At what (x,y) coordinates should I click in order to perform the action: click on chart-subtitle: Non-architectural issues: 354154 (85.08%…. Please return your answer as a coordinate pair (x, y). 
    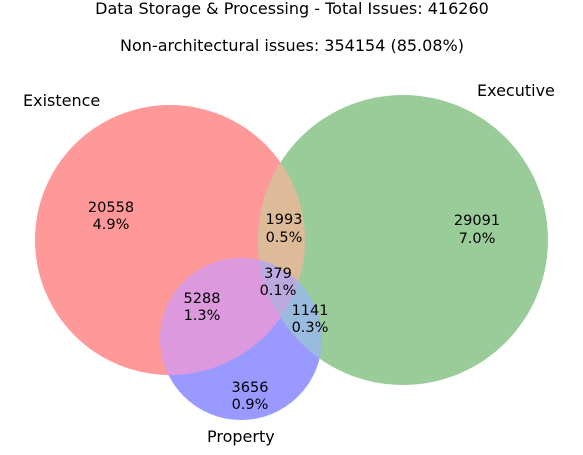
    Looking at the image, I should click on (292, 45).